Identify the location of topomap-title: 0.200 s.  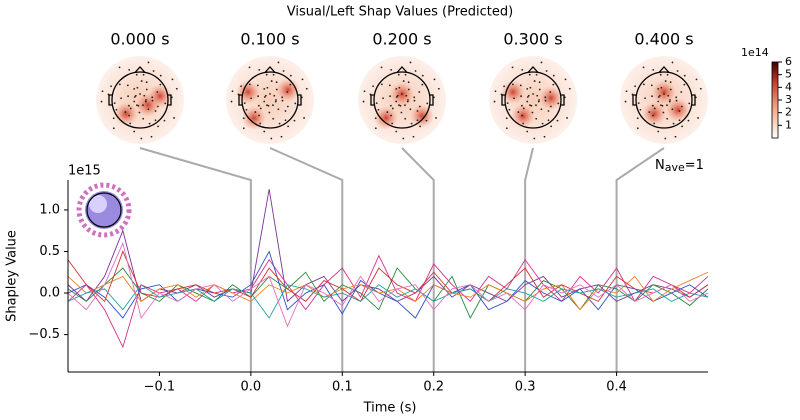
(401, 39).